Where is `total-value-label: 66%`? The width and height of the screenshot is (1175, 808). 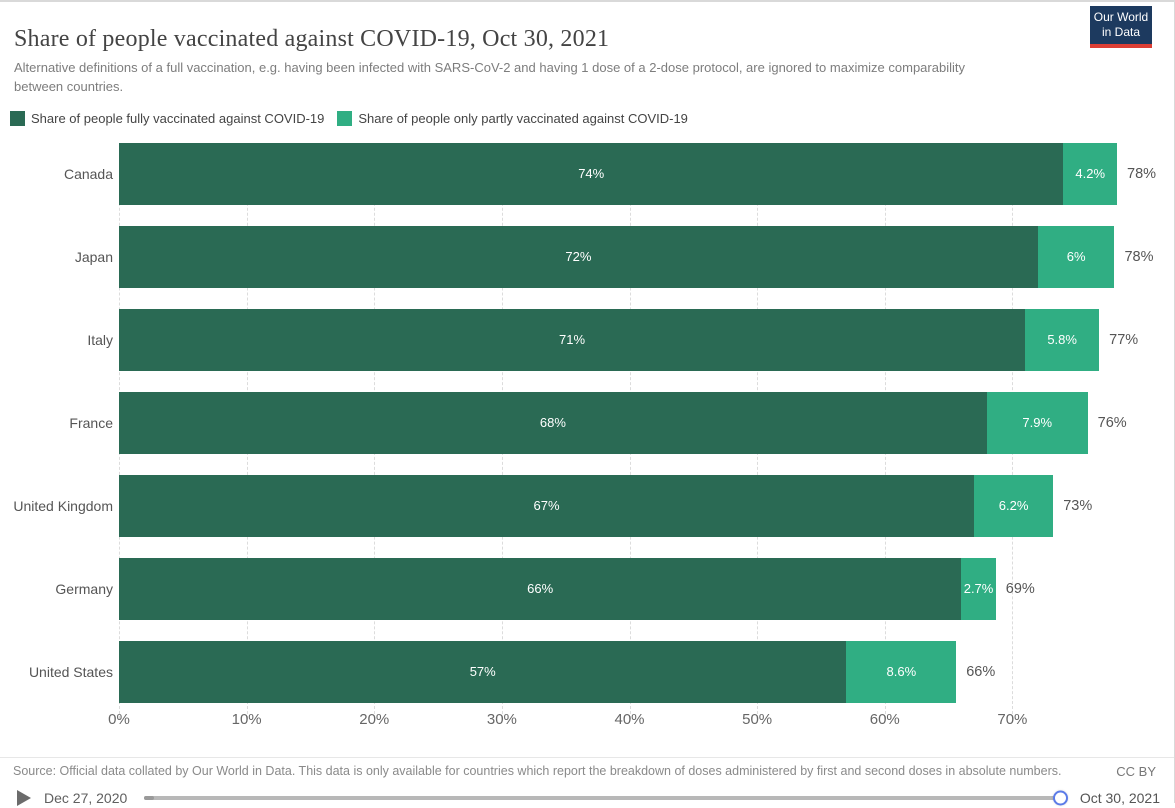 total-value-label: 66% is located at coordinates (981, 671).